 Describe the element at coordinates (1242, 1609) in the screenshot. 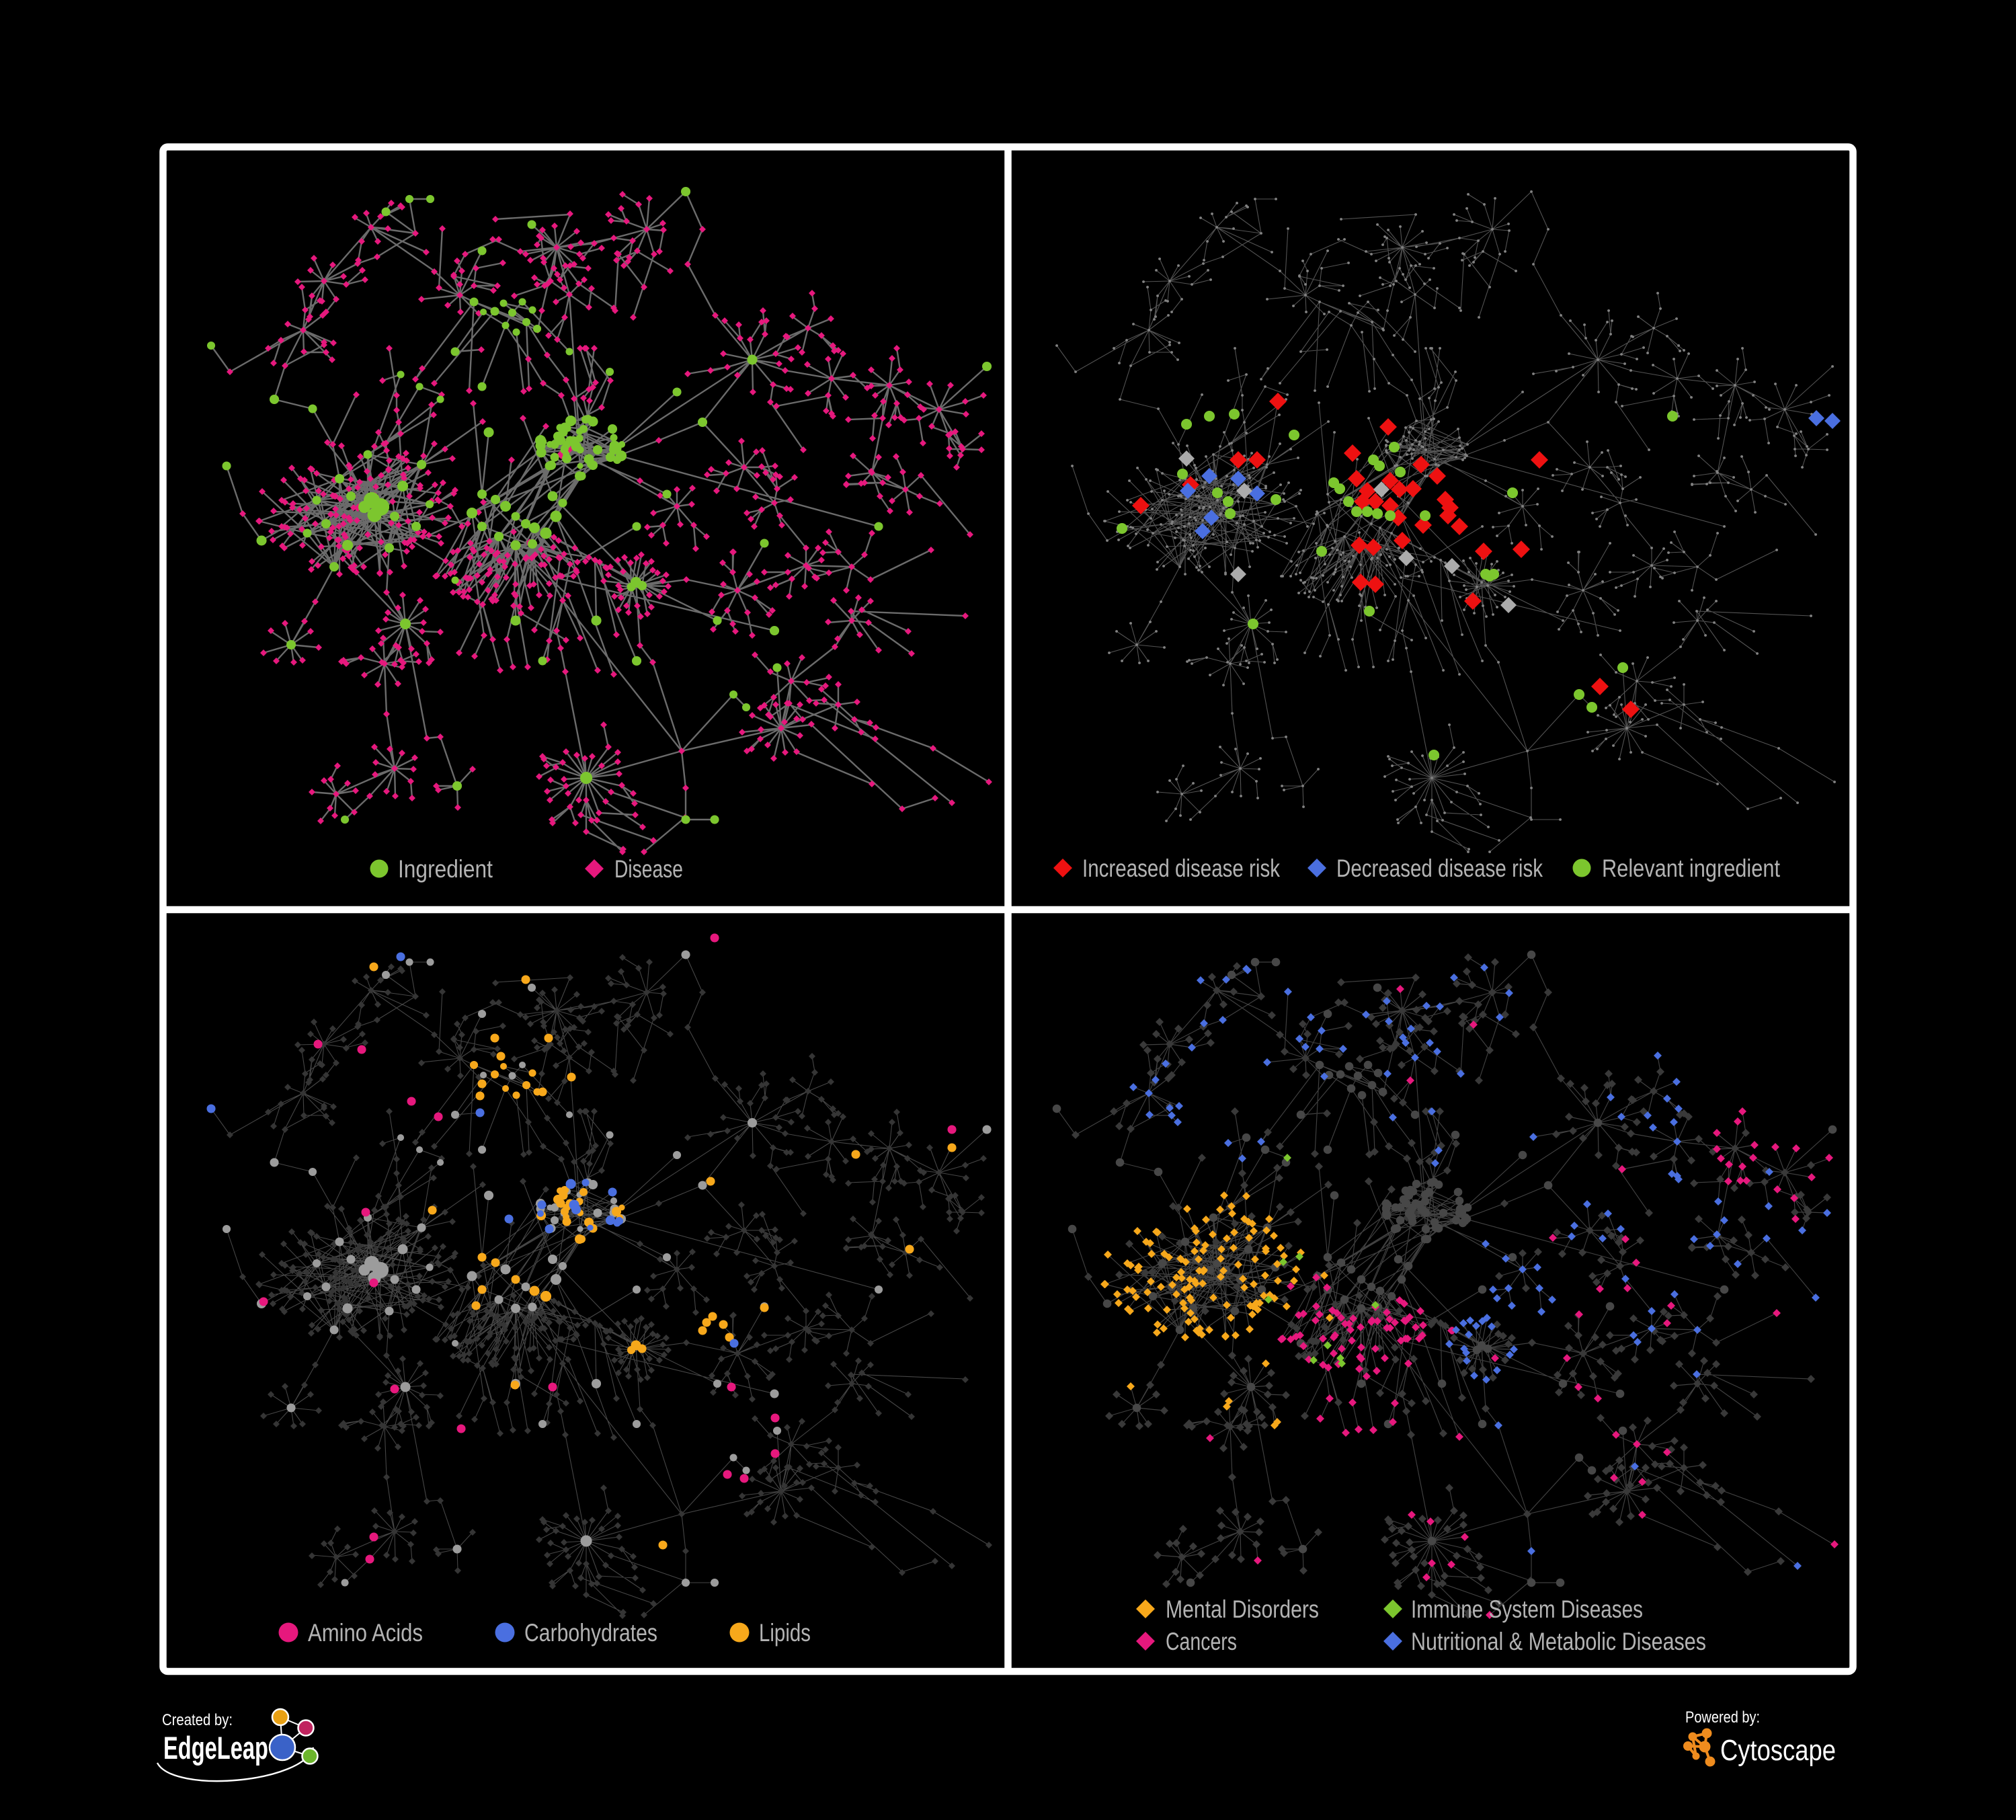

I see `svg-text: Mental Disorders` at that location.